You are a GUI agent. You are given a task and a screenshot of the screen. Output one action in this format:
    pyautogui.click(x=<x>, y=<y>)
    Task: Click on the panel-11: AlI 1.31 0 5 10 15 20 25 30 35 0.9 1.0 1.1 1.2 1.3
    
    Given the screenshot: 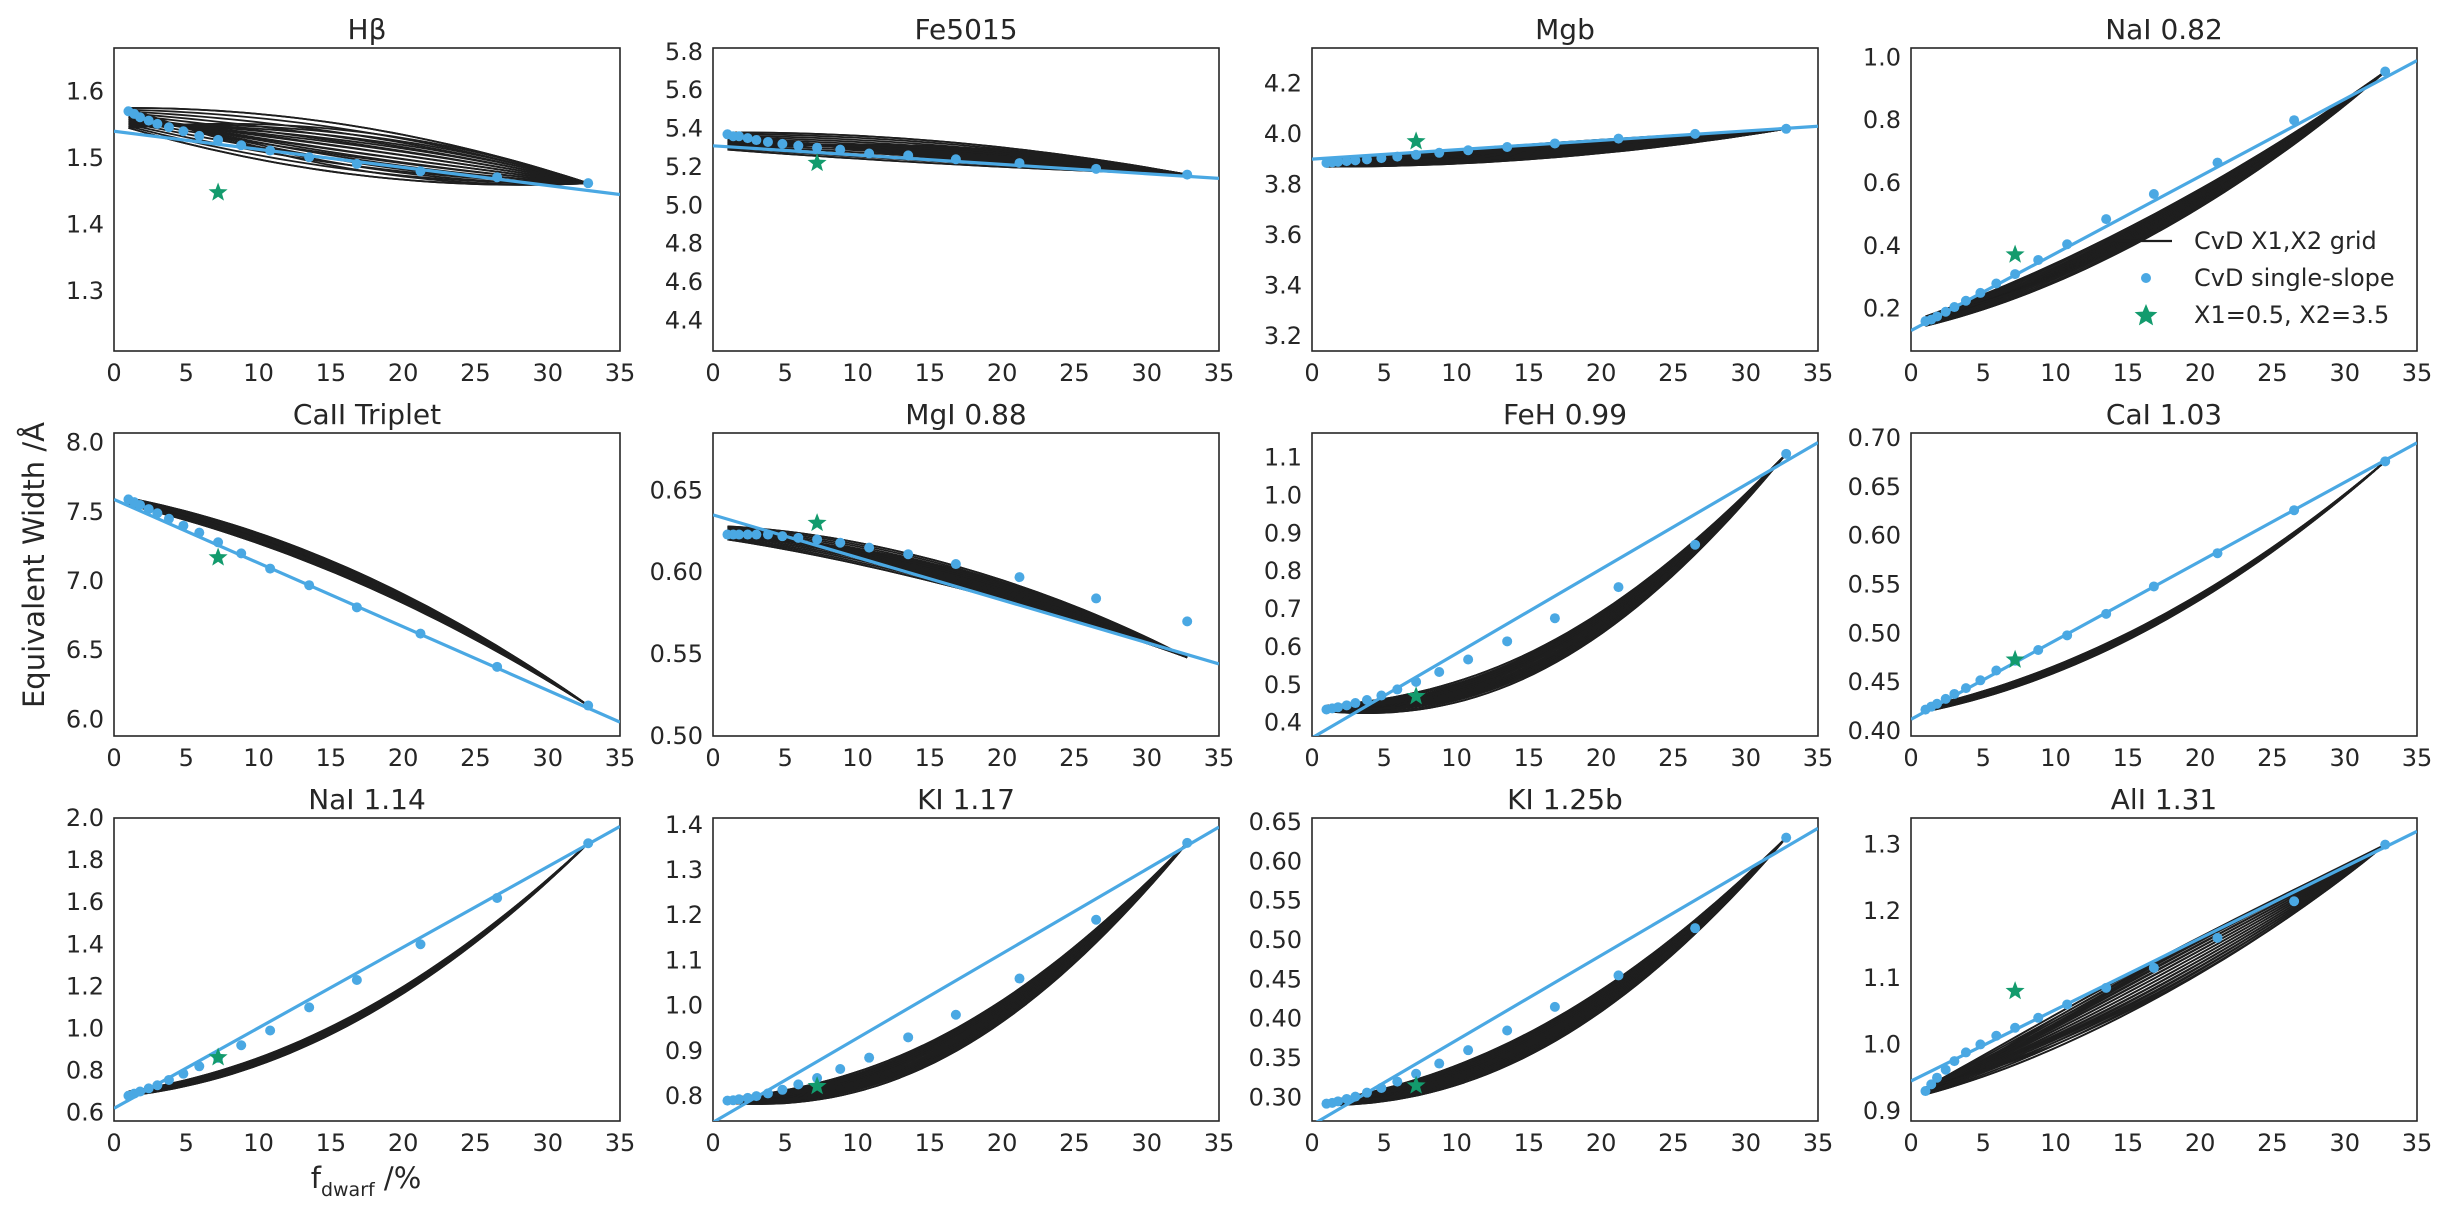 What is the action you would take?
    pyautogui.click(x=2147, y=970)
    